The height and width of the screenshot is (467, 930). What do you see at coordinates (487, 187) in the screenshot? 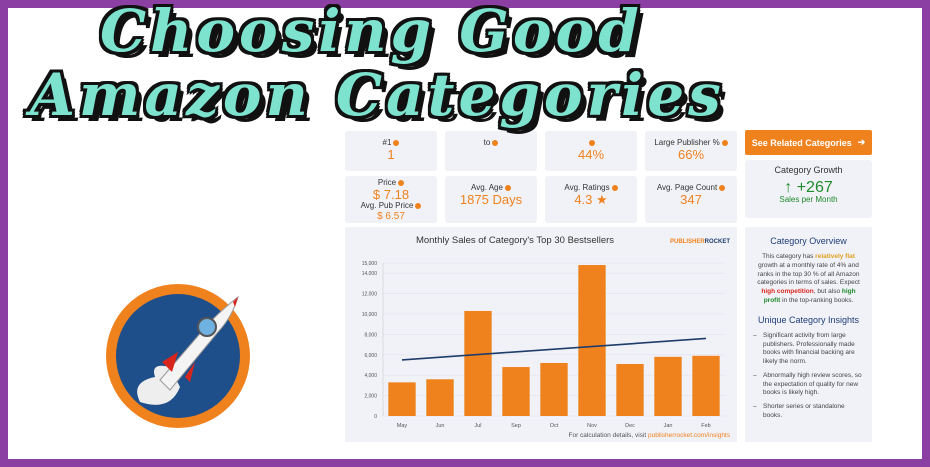
I see `stat-label: Avg. Age` at bounding box center [487, 187].